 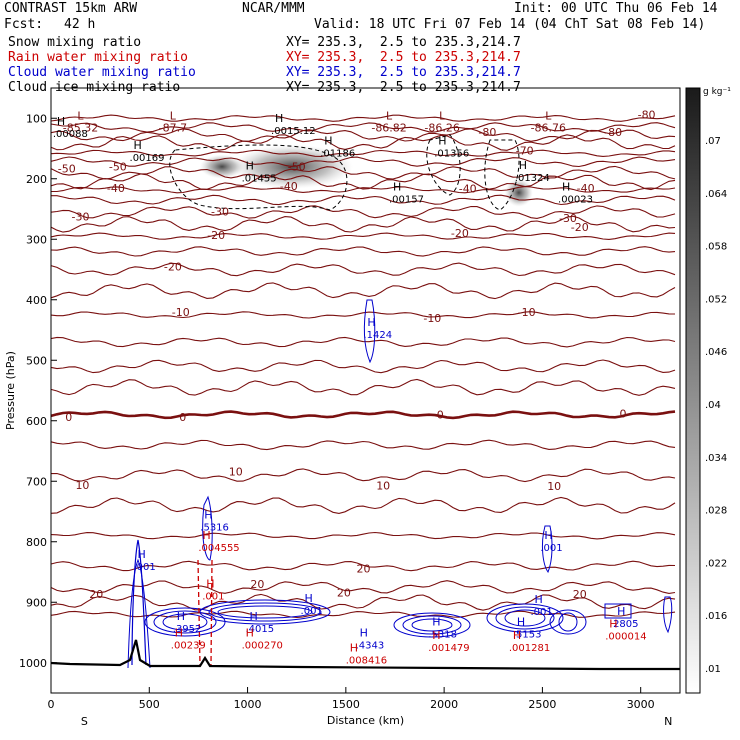 I want to click on colorbar-tick-label: .064, so click(x=716, y=194).